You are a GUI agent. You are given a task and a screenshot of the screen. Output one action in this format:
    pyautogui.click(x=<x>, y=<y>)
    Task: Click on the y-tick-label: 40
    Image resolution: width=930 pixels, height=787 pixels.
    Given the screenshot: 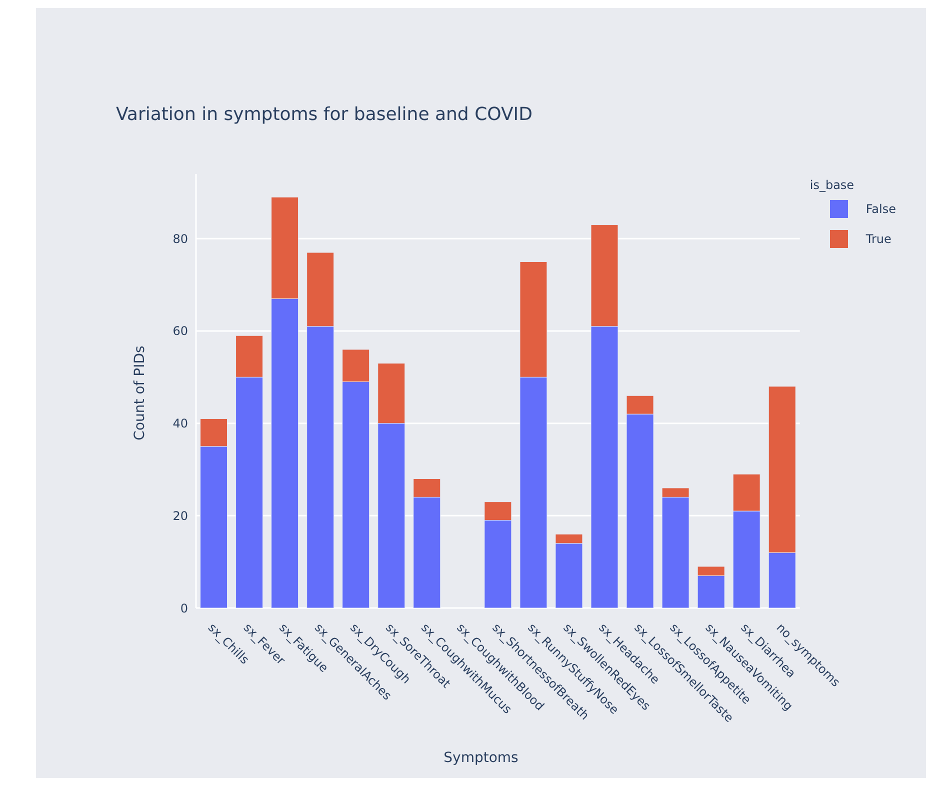 What is the action you would take?
    pyautogui.click(x=180, y=423)
    